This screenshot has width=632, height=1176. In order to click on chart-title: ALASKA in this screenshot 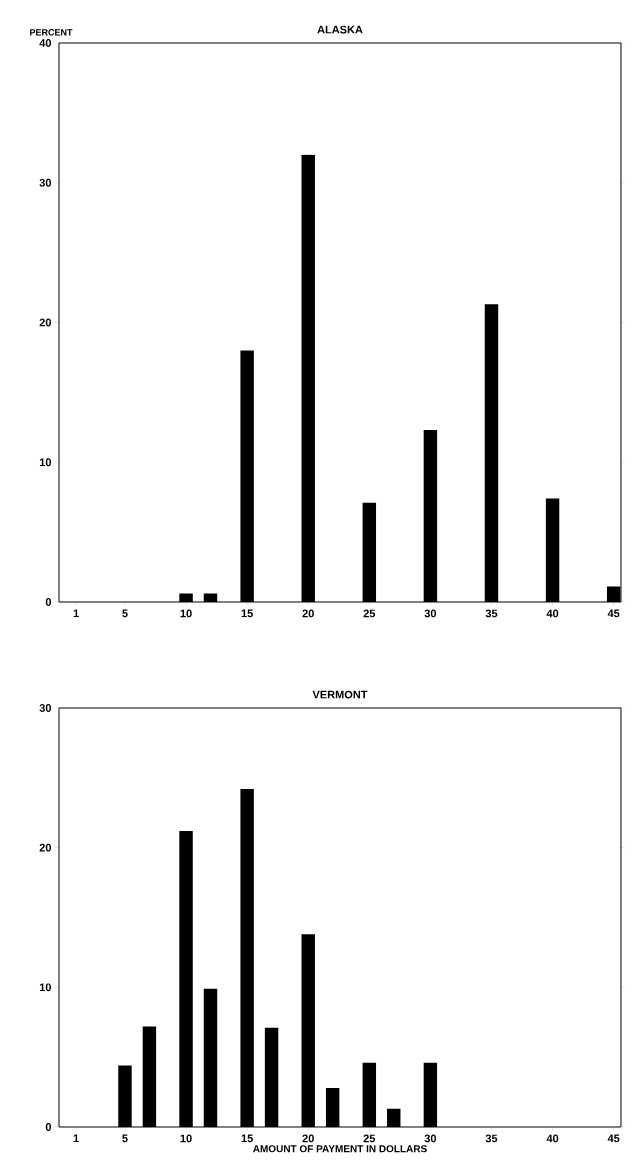, I will do `click(340, 29)`.